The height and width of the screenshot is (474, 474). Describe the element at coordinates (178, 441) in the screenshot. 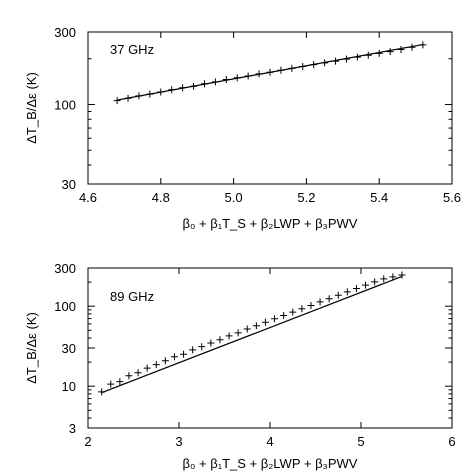

I see `x-tick-label: 3` at that location.